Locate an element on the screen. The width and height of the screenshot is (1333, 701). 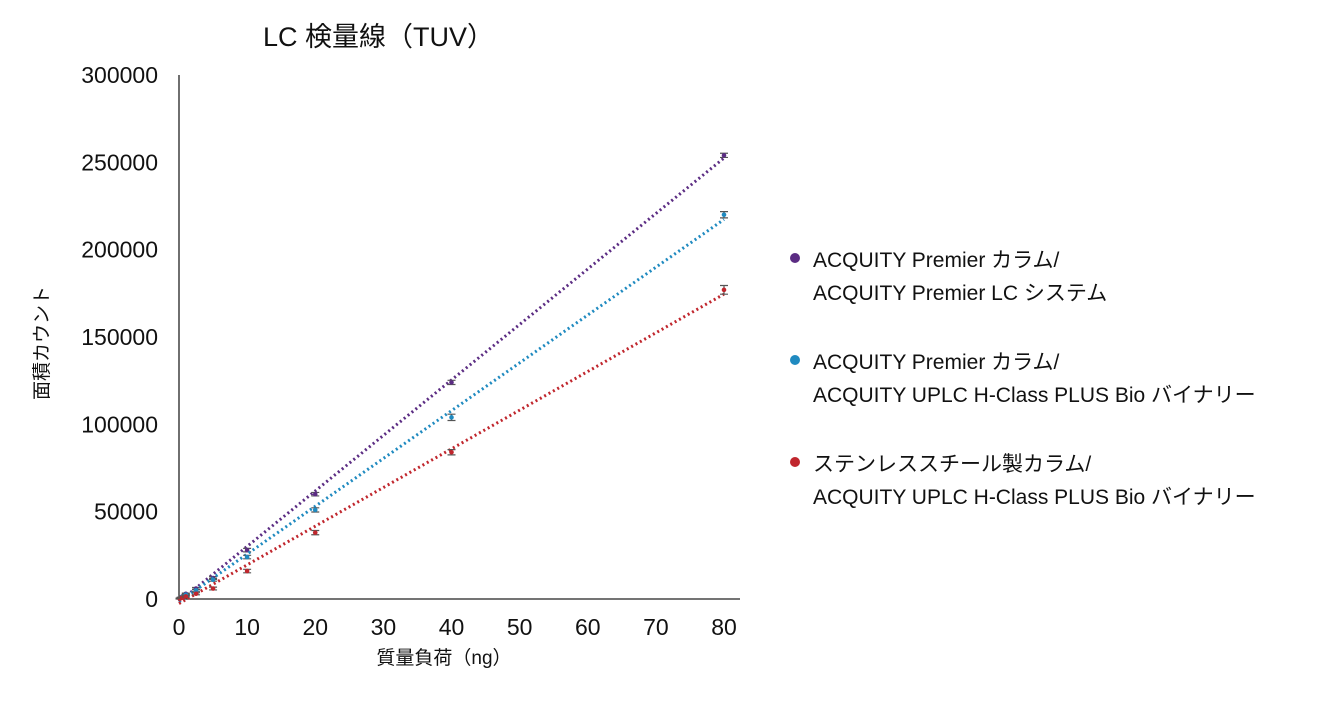
legend-label: ステンレススチール製カラム/ is located at coordinates (952, 464).